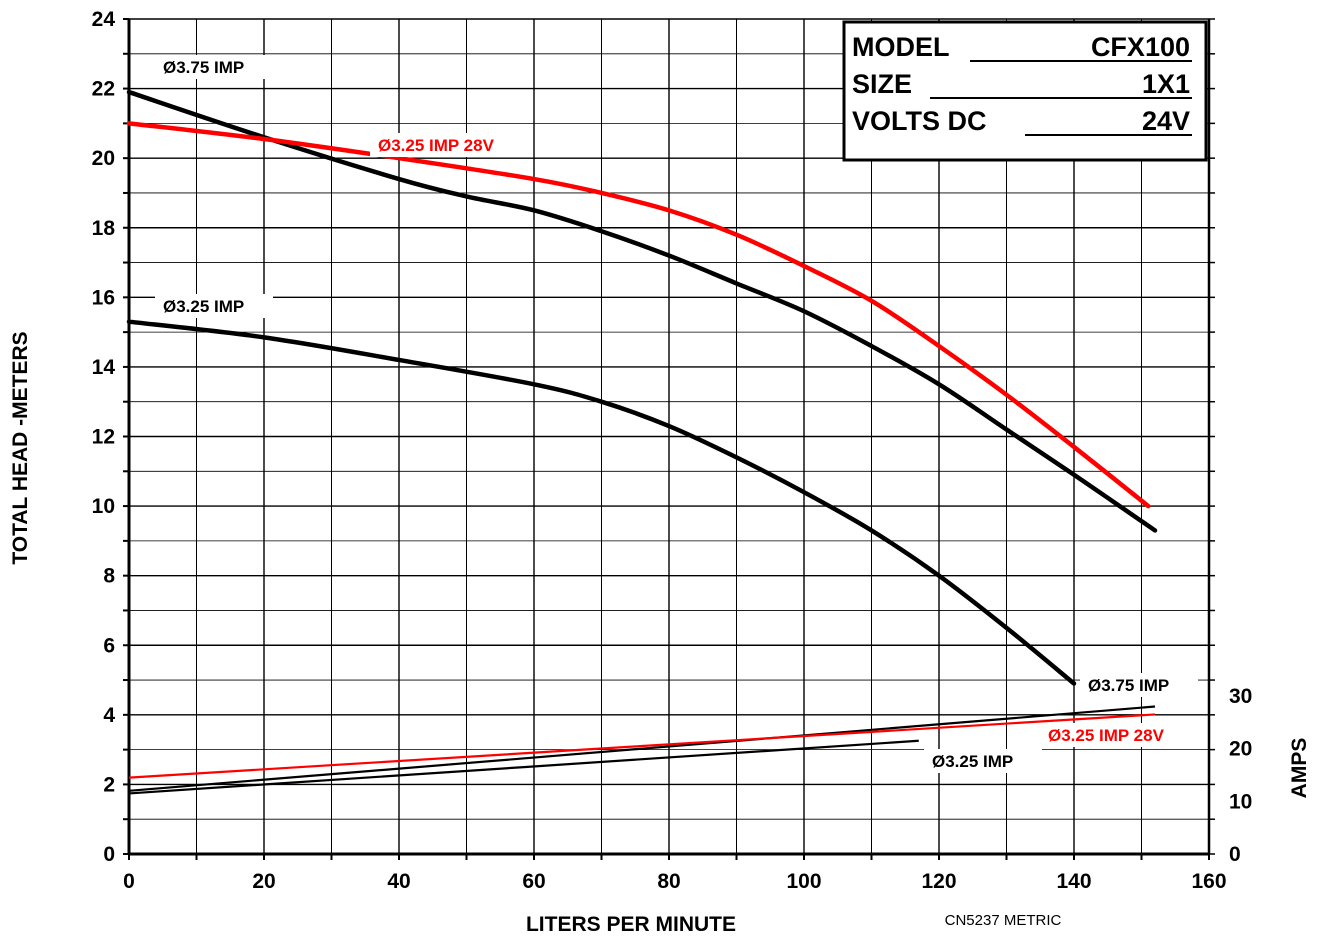 This screenshot has width=1323, height=940. Describe the element at coordinates (1208, 881) in the screenshot. I see `x-tick-label: 160` at that location.